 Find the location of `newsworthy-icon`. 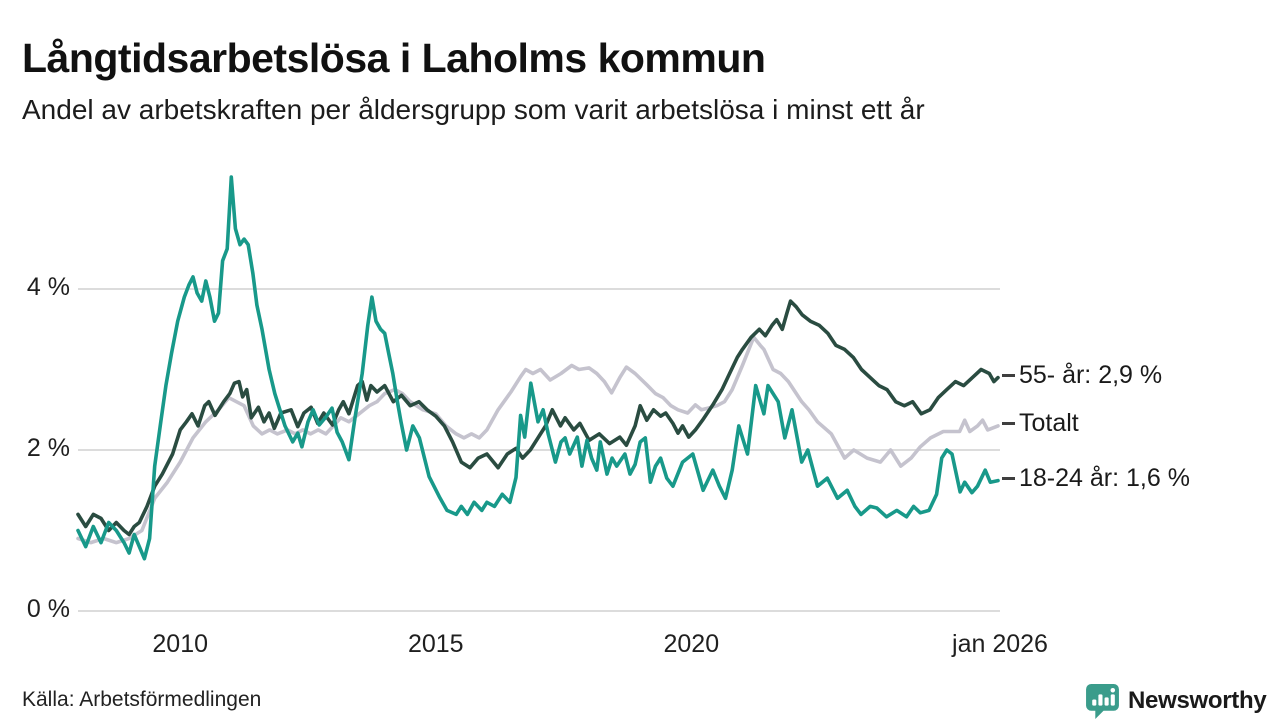

newsworthy-icon is located at coordinates (1102, 701).